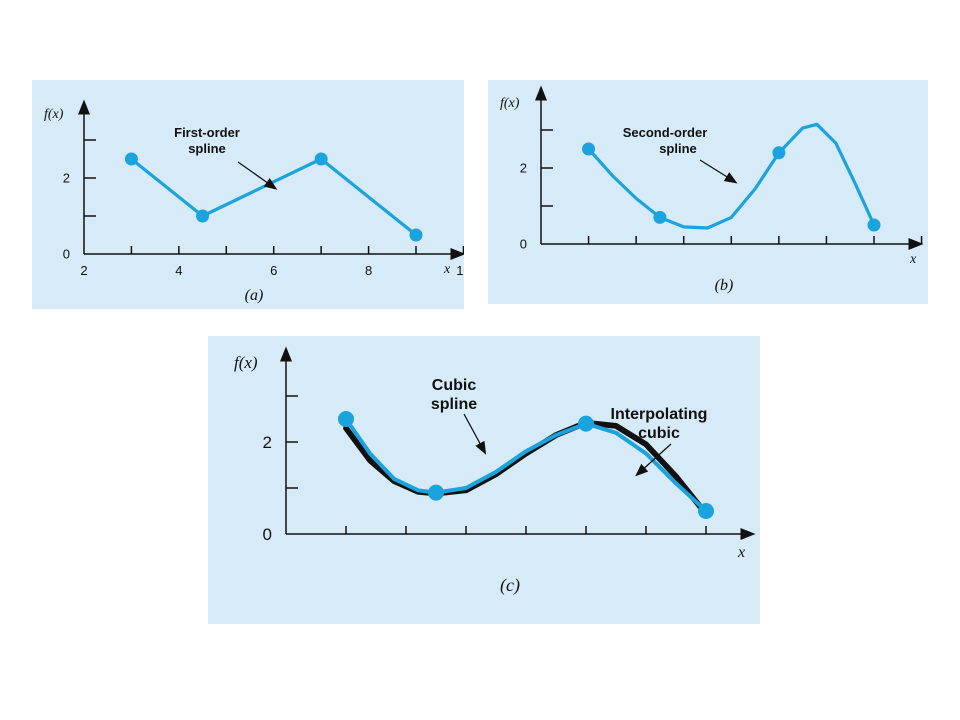 This screenshot has height=720, width=960. What do you see at coordinates (454, 385) in the screenshot?
I see `annotation-line-1: Cubic` at bounding box center [454, 385].